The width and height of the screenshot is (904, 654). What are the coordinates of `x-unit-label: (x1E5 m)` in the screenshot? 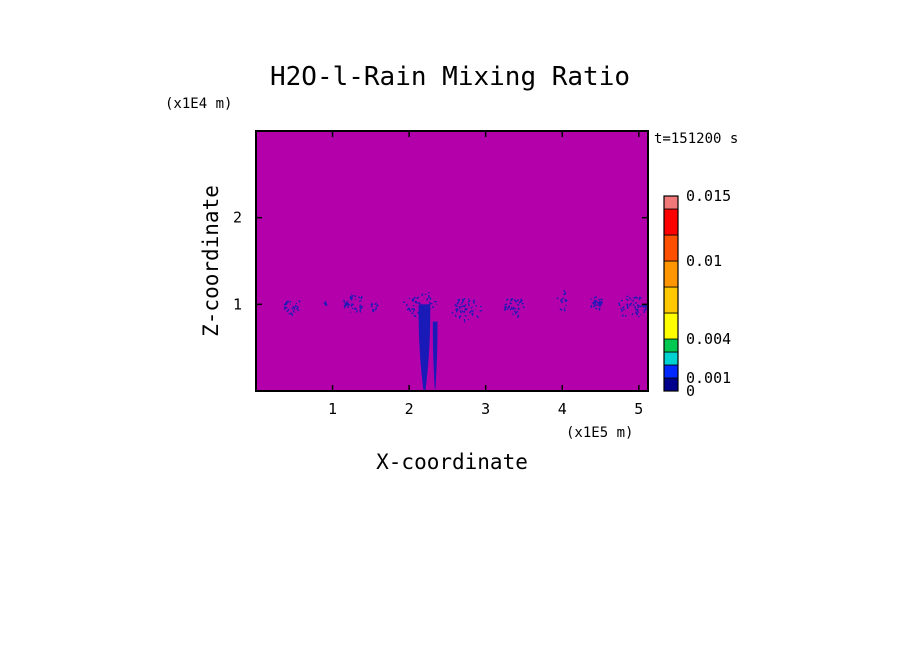 It's located at (599, 433).